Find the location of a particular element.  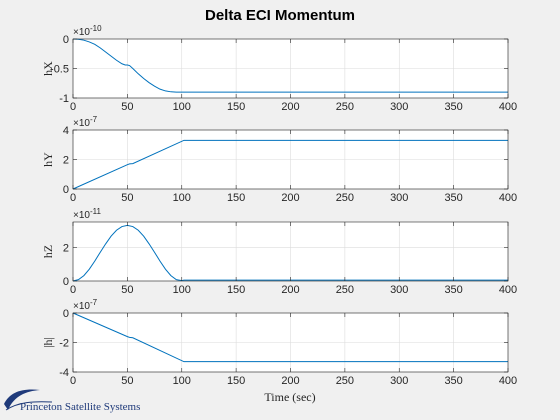

figure-title: Delta ECI Momentum is located at coordinates (280, 15).